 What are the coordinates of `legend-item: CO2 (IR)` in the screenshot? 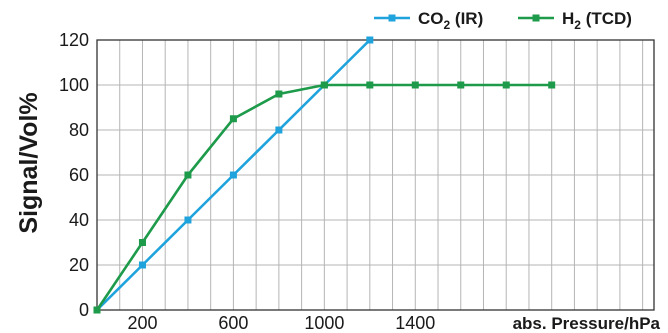 It's located at (428, 20).